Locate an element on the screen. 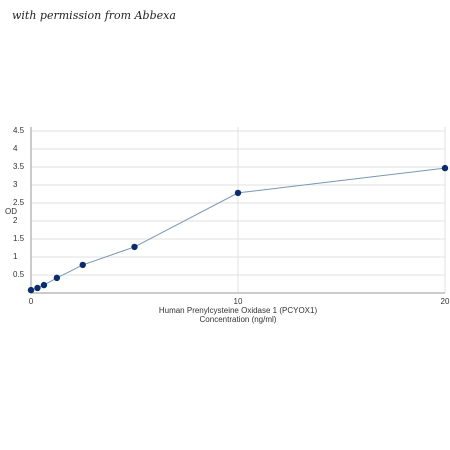  x-axis-label: Human Prenylcysteine Oxidase 1 (PCYOX1) is located at coordinates (238, 310).